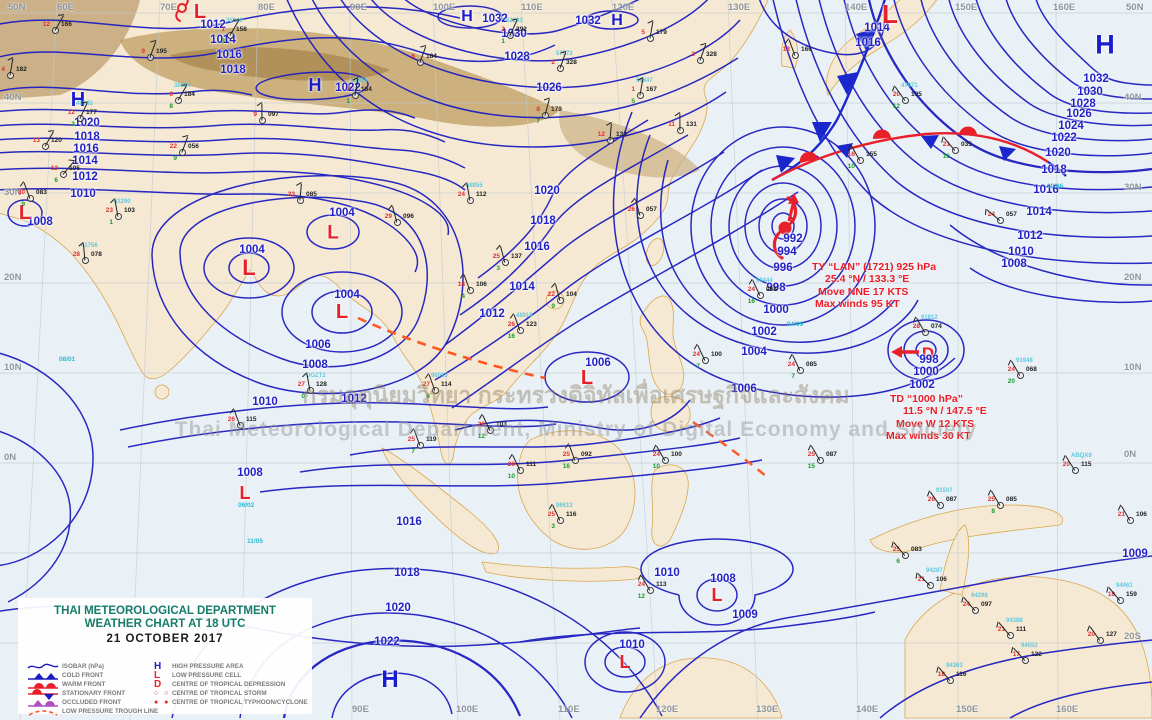 The width and height of the screenshot is (1152, 720). What do you see at coordinates (182, 86) in the screenshot?
I see `station-id: 38334` at bounding box center [182, 86].